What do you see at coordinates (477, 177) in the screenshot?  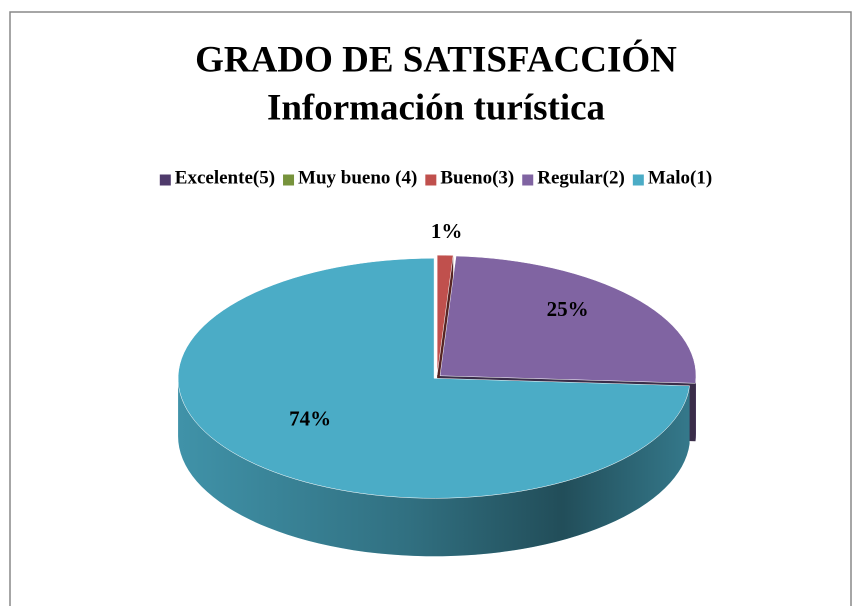 I see `legend-label: Bueno(3)` at bounding box center [477, 177].